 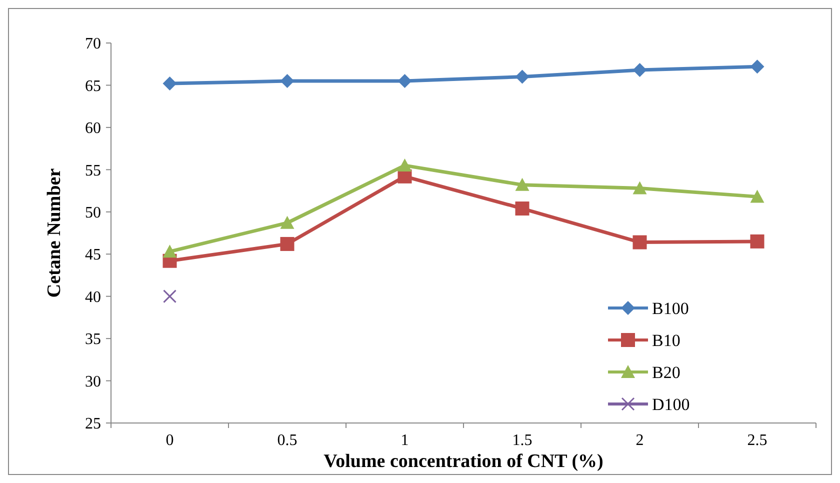 What do you see at coordinates (671, 404) in the screenshot?
I see `legend-label: D100` at bounding box center [671, 404].